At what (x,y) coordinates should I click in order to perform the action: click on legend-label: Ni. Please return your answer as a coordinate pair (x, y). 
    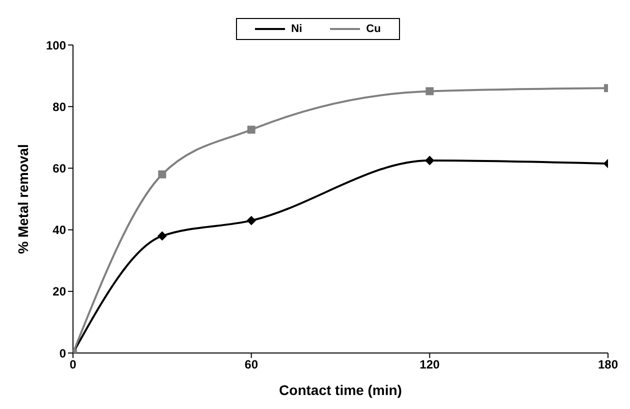
    Looking at the image, I should click on (296, 29).